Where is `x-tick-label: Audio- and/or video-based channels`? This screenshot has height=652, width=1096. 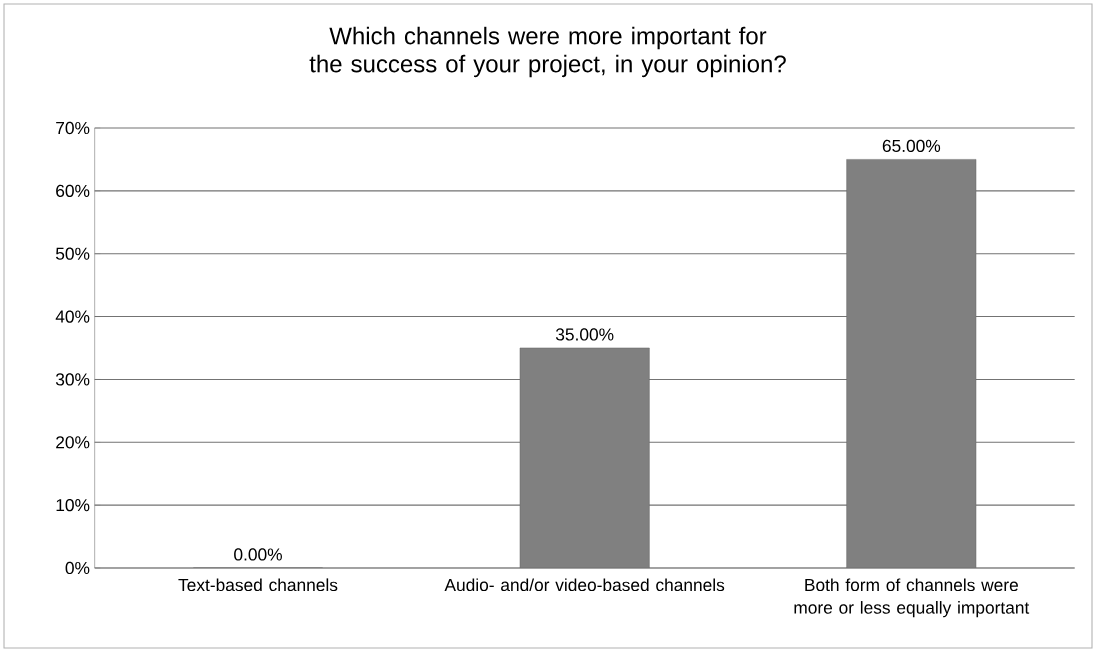 x-tick-label: Audio- and/or video-based channels is located at coordinates (584, 585).